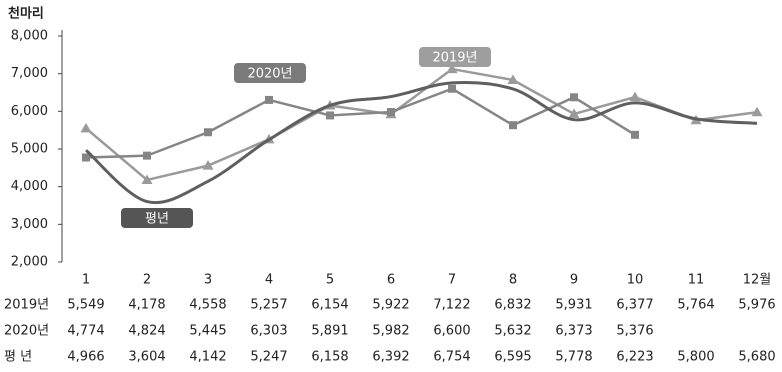 Image resolution: width=782 pixels, height=372 pixels. I want to click on table-value: 5,800, so click(695, 357).